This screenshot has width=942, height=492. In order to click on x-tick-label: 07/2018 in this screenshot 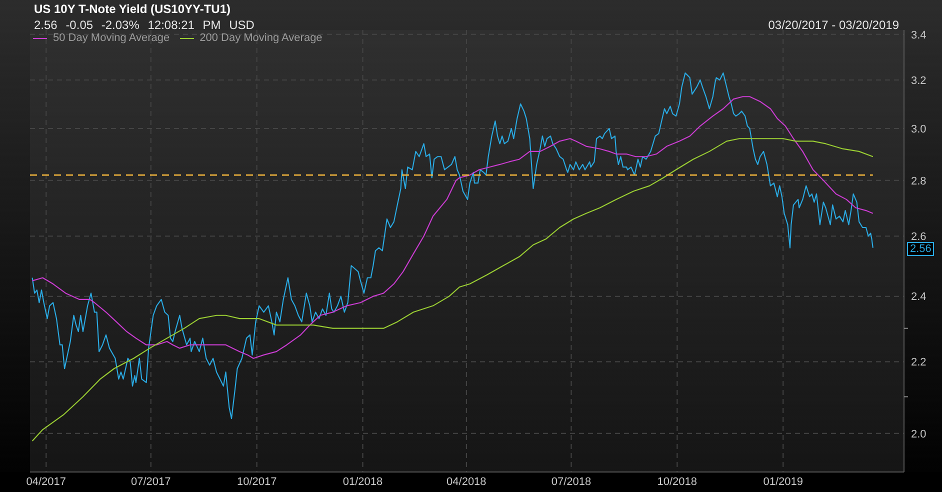, I will do `click(571, 482)`.